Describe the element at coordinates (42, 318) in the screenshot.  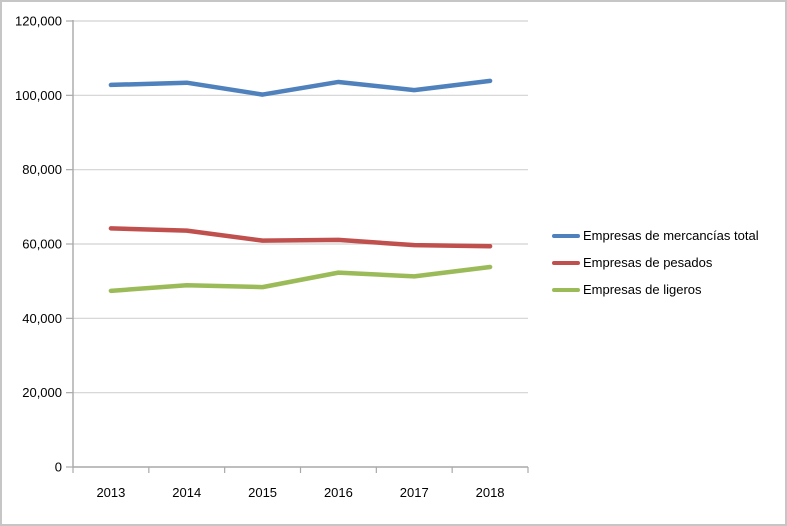
I see `y-axis-label: 40,000` at that location.